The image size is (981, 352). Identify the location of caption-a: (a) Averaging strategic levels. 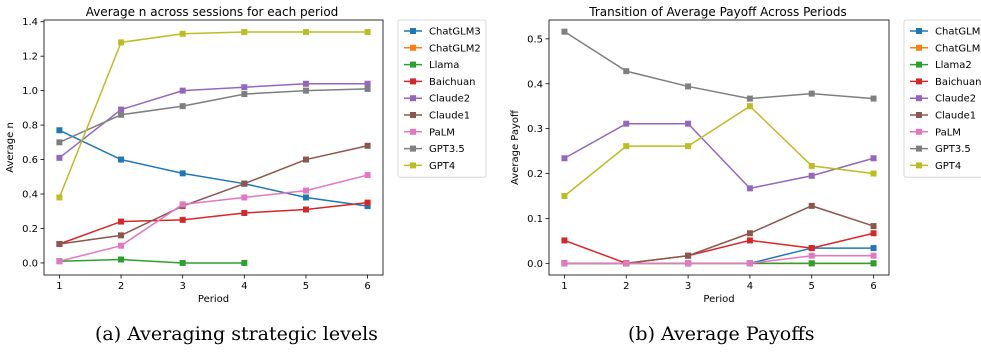
(236, 334).